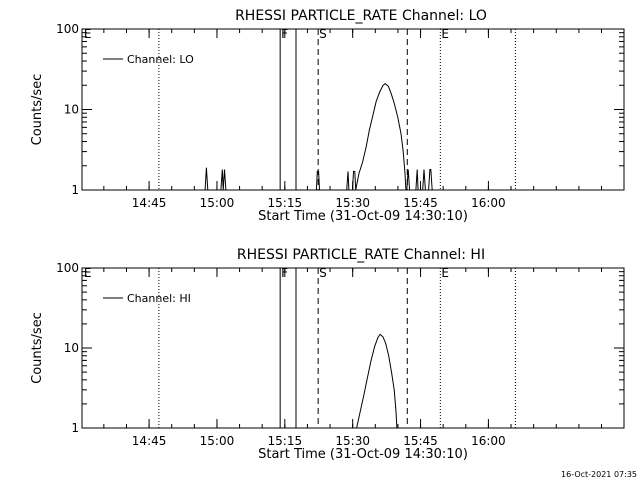 This screenshot has width=640, height=480. I want to click on legend-label: Channel: LO, so click(160, 59).